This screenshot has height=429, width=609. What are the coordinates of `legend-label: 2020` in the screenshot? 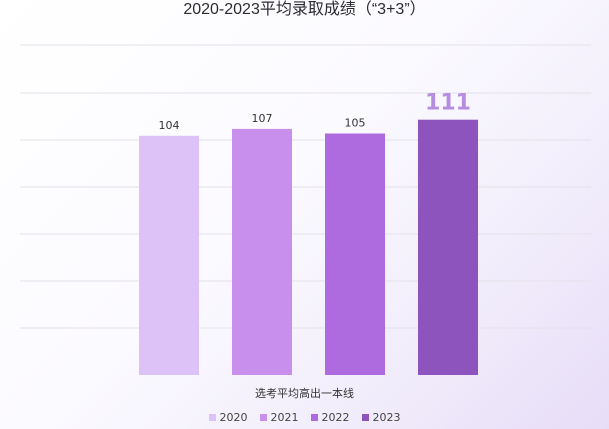 It's located at (233, 417).